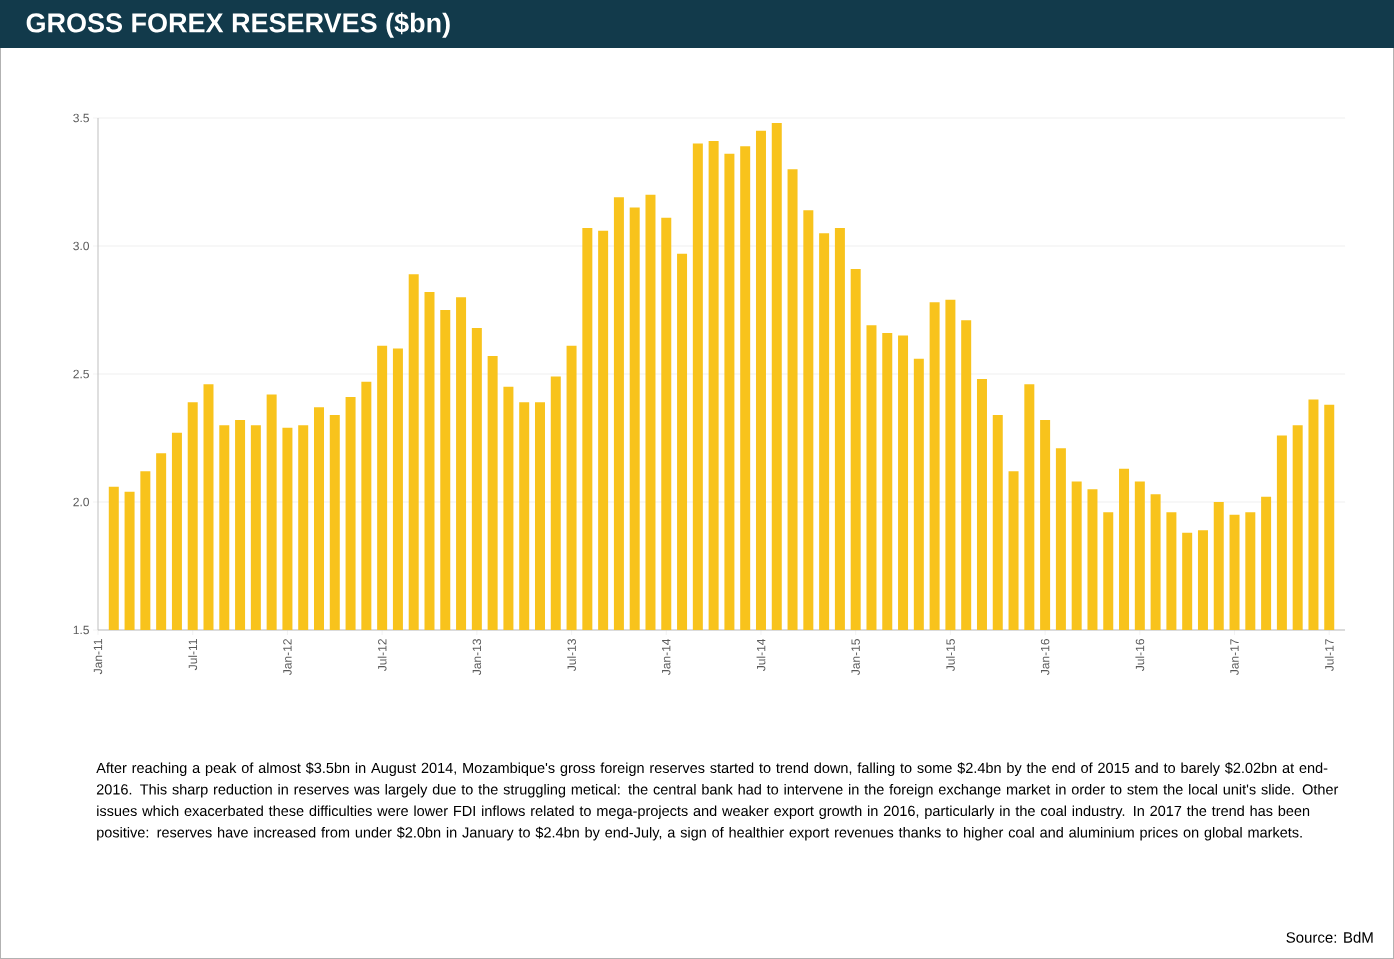  What do you see at coordinates (1329, 937) in the screenshot?
I see `source-note: Source: BdM` at bounding box center [1329, 937].